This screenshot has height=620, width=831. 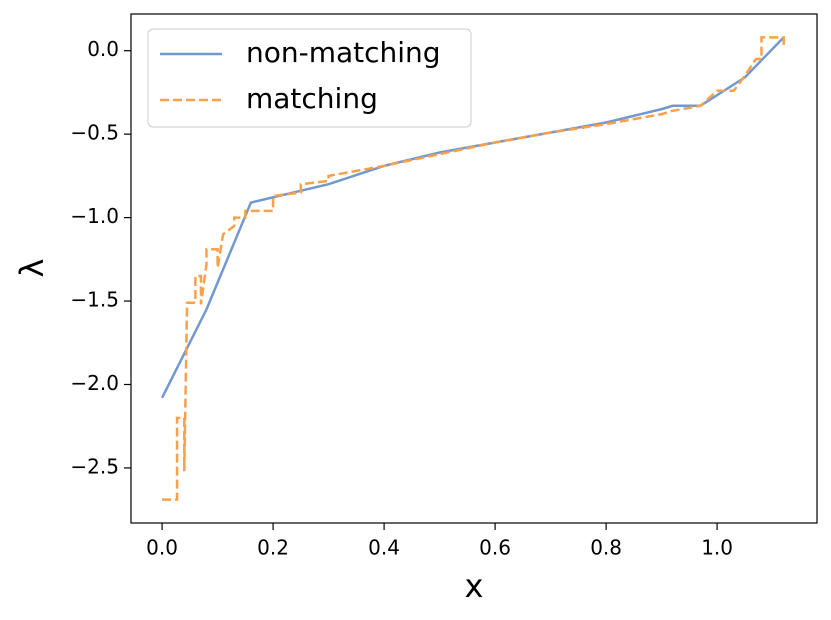 I want to click on y-tick-label: −2.0, so click(x=94, y=383).